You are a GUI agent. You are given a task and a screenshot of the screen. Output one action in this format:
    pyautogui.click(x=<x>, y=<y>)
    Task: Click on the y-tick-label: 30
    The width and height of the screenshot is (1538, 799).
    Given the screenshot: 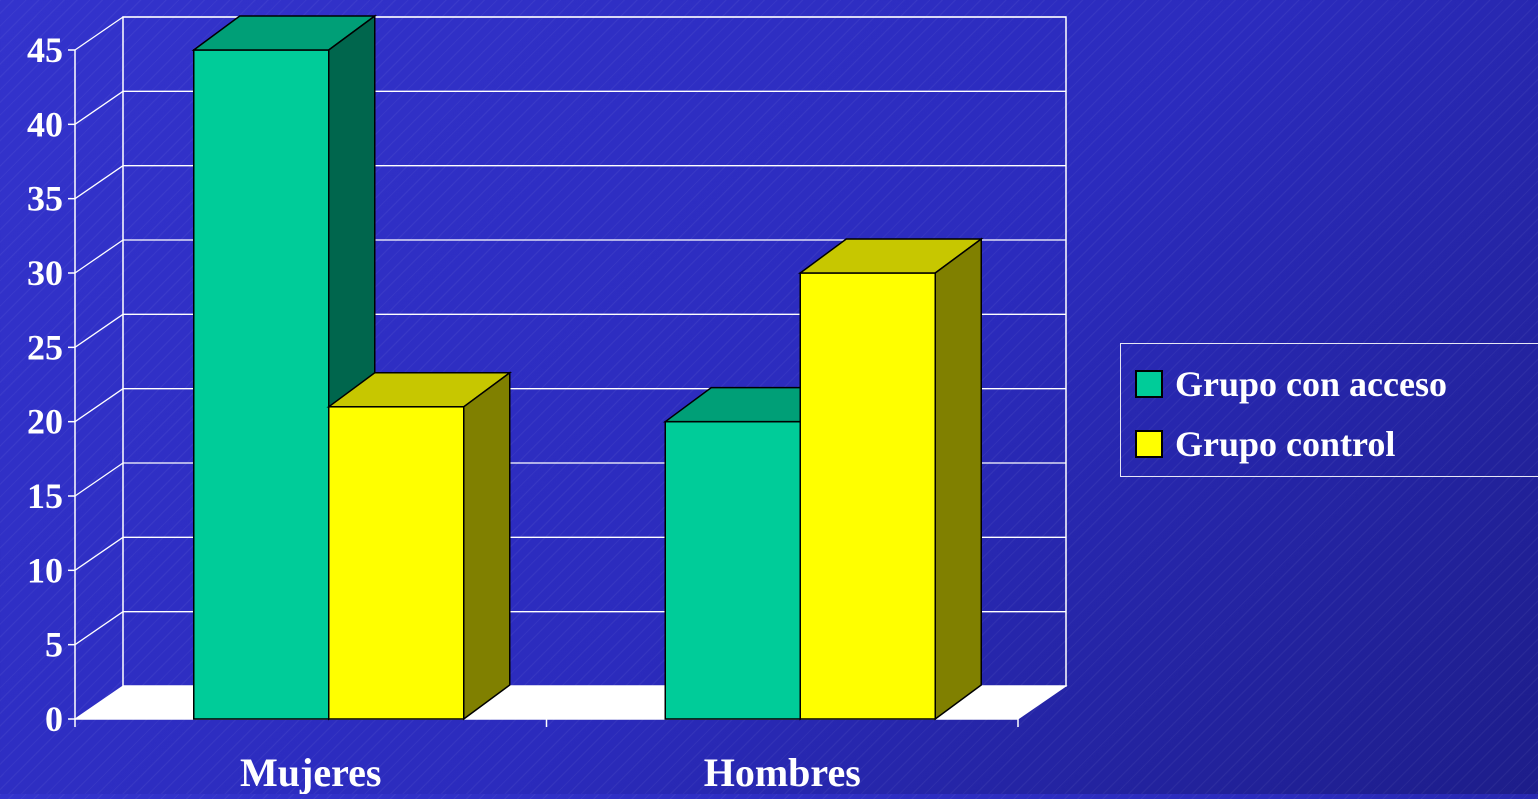 What is the action you would take?
    pyautogui.click(x=45, y=273)
    